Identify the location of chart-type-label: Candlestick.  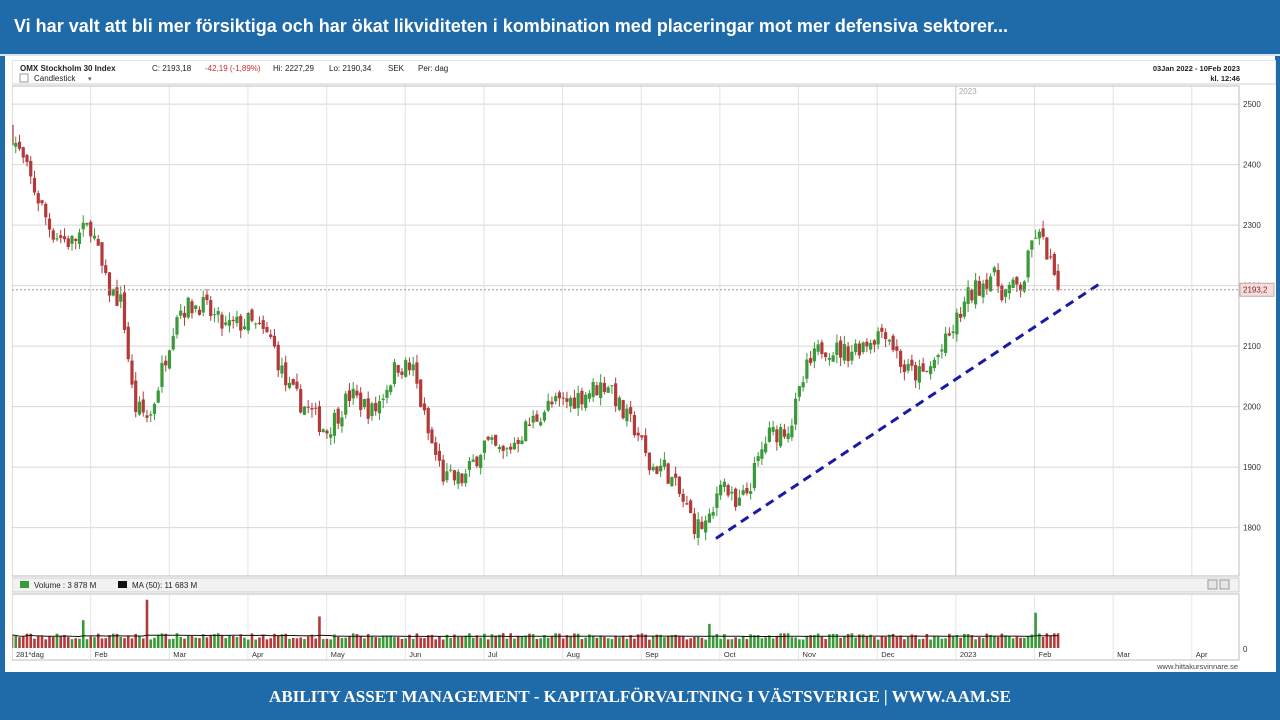
(55, 78).